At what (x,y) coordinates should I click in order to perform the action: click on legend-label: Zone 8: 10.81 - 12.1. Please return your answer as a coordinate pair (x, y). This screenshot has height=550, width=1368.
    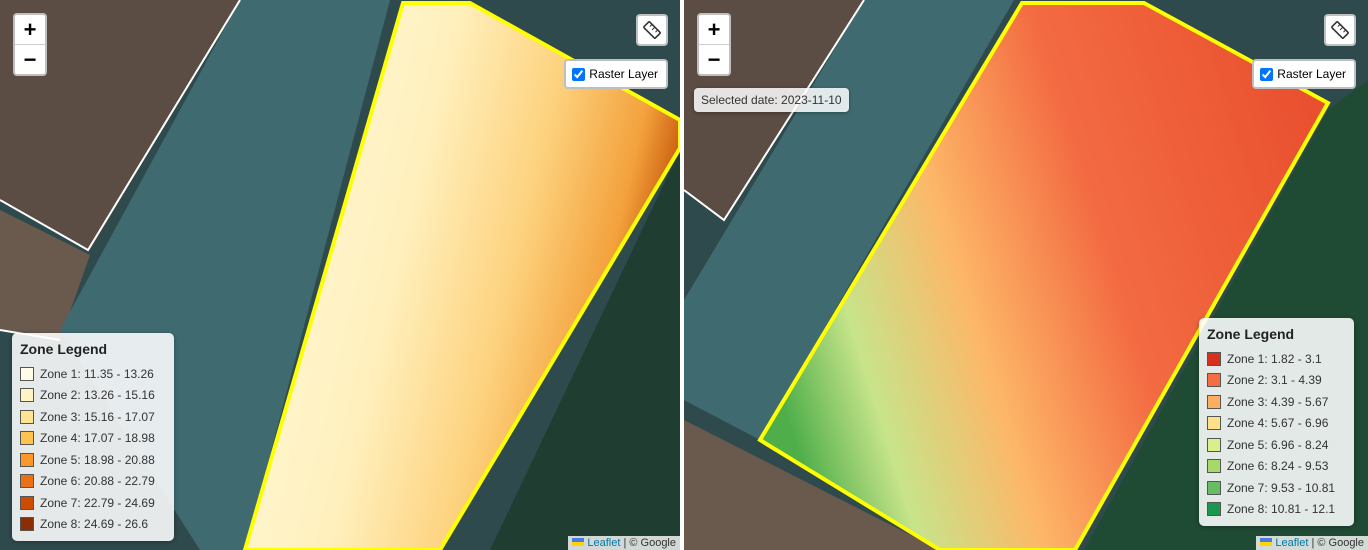
    Looking at the image, I should click on (1281, 509).